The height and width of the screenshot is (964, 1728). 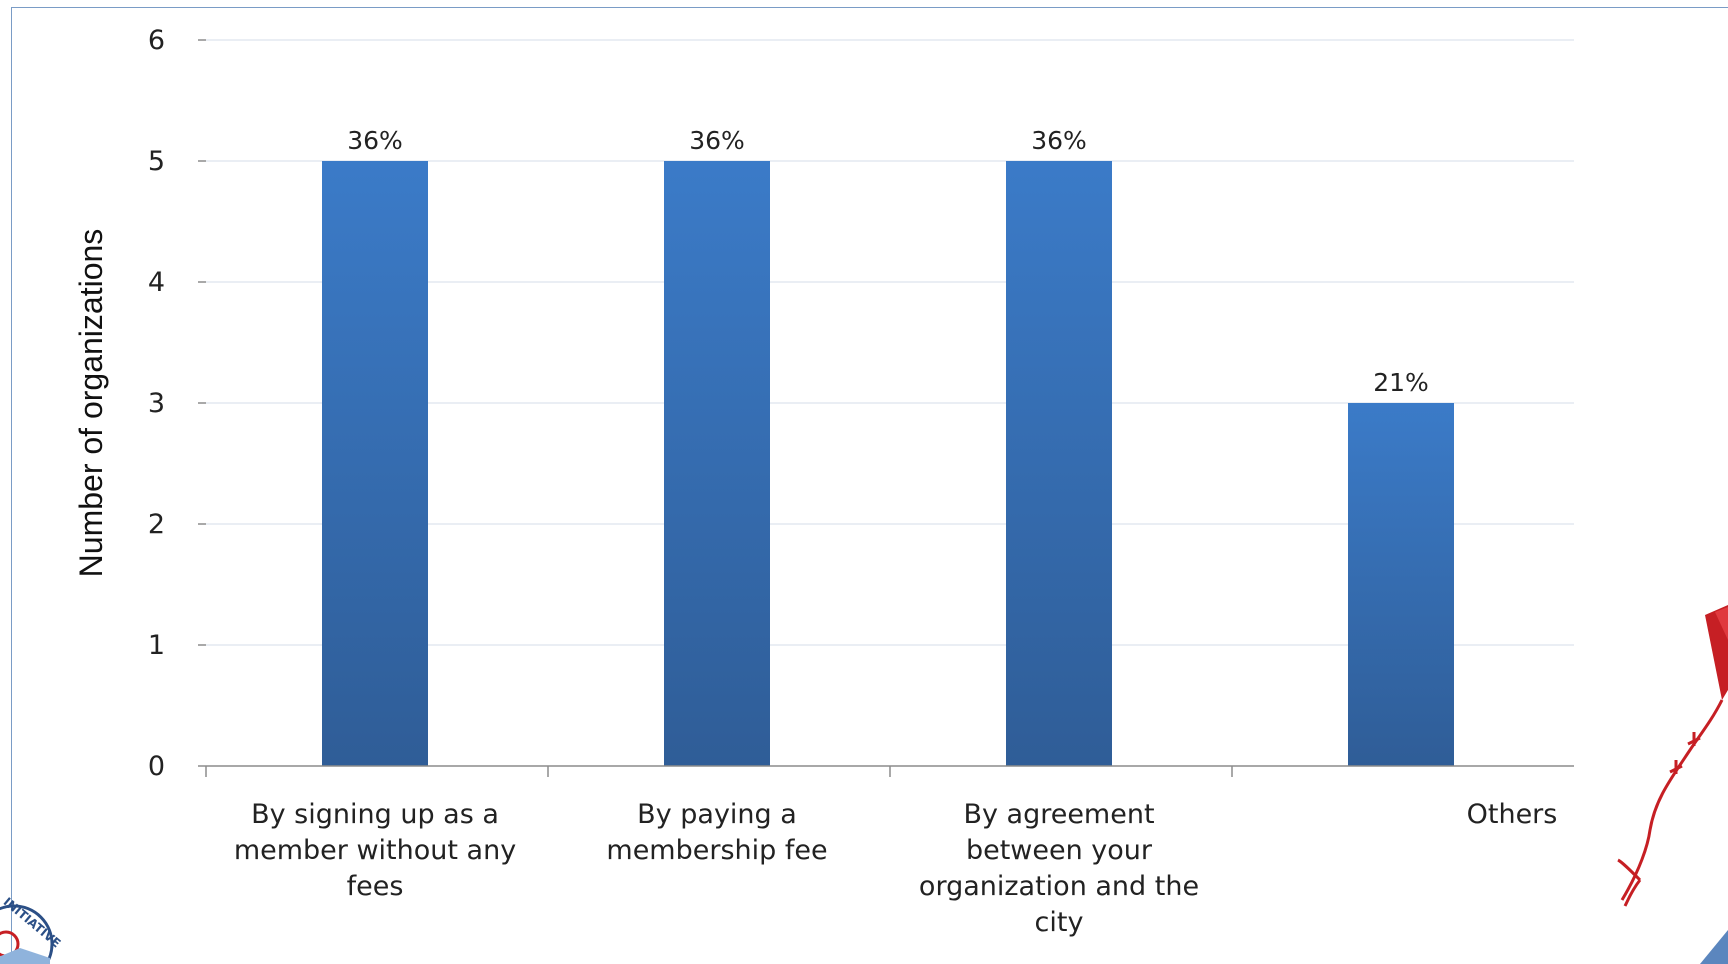 What do you see at coordinates (156, 645) in the screenshot?
I see `y-tick-label: 1` at bounding box center [156, 645].